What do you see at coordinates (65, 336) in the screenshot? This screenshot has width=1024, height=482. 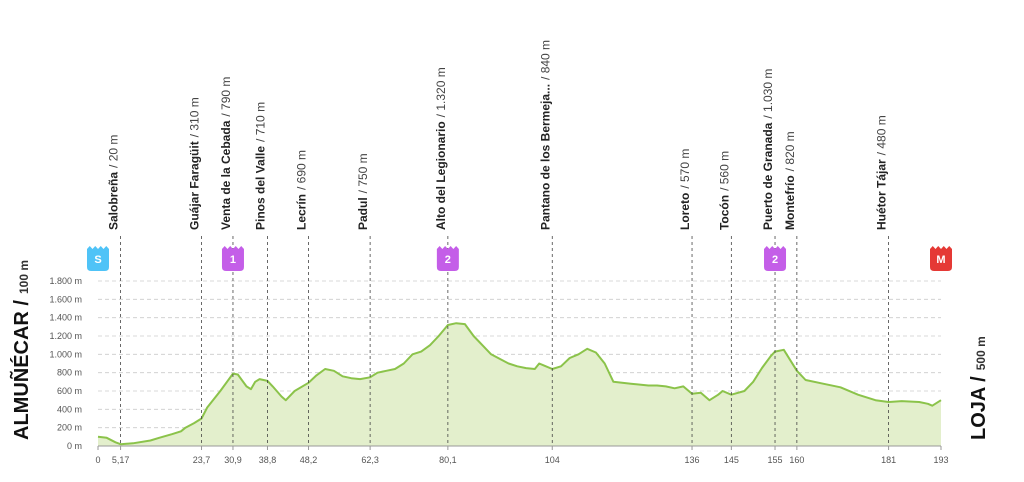 I see `y-tick-label: 1.200 m` at bounding box center [65, 336].